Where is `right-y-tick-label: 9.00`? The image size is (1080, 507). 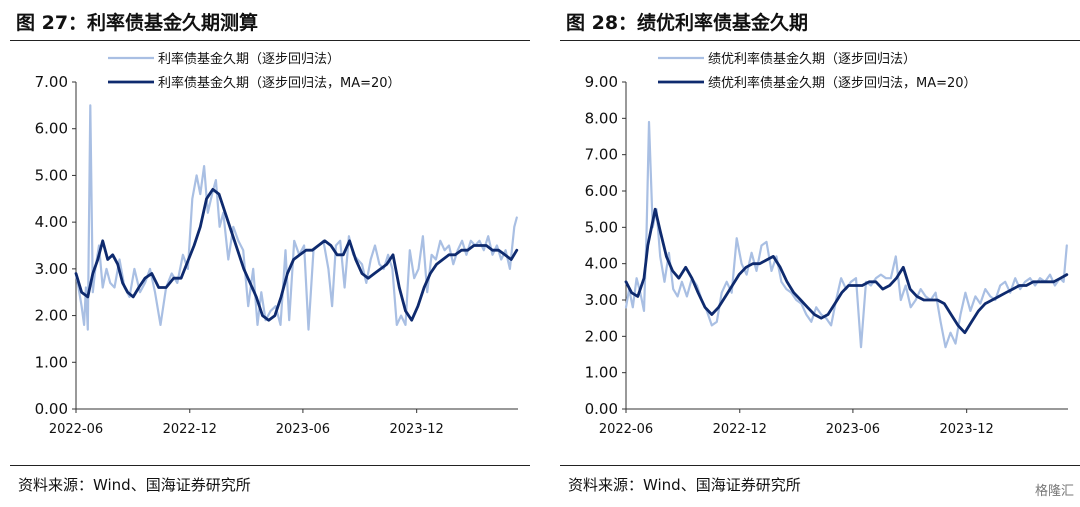 right-y-tick-label: 9.00 is located at coordinates (601, 82).